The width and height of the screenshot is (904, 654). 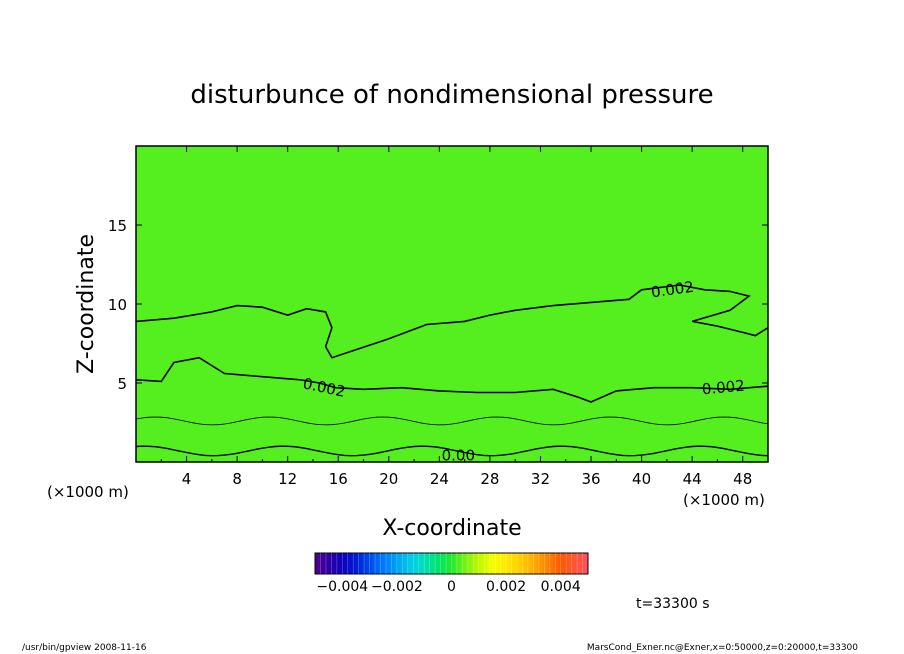 What do you see at coordinates (641, 479) in the screenshot?
I see `x-tick-label: 40` at bounding box center [641, 479].